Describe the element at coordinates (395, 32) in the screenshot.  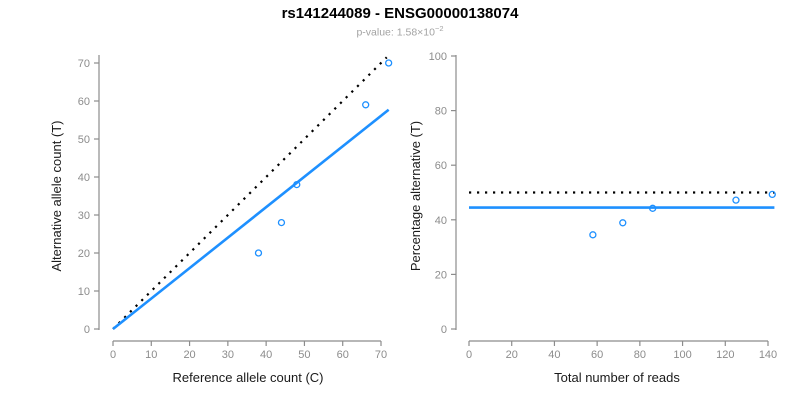
I see `pvalue-text: p-value: 1.58×10` at that location.